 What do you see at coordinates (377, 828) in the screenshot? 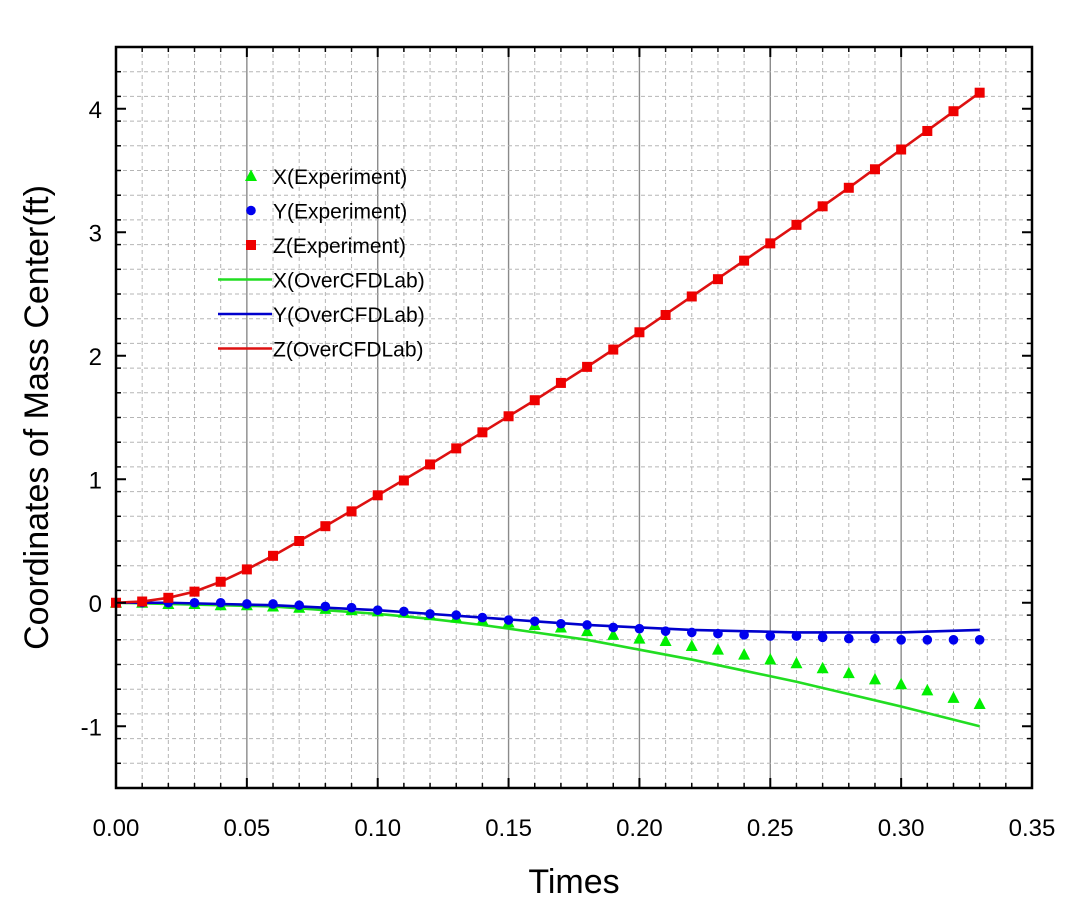
I see `x-tick-label: 0.10` at bounding box center [377, 828].